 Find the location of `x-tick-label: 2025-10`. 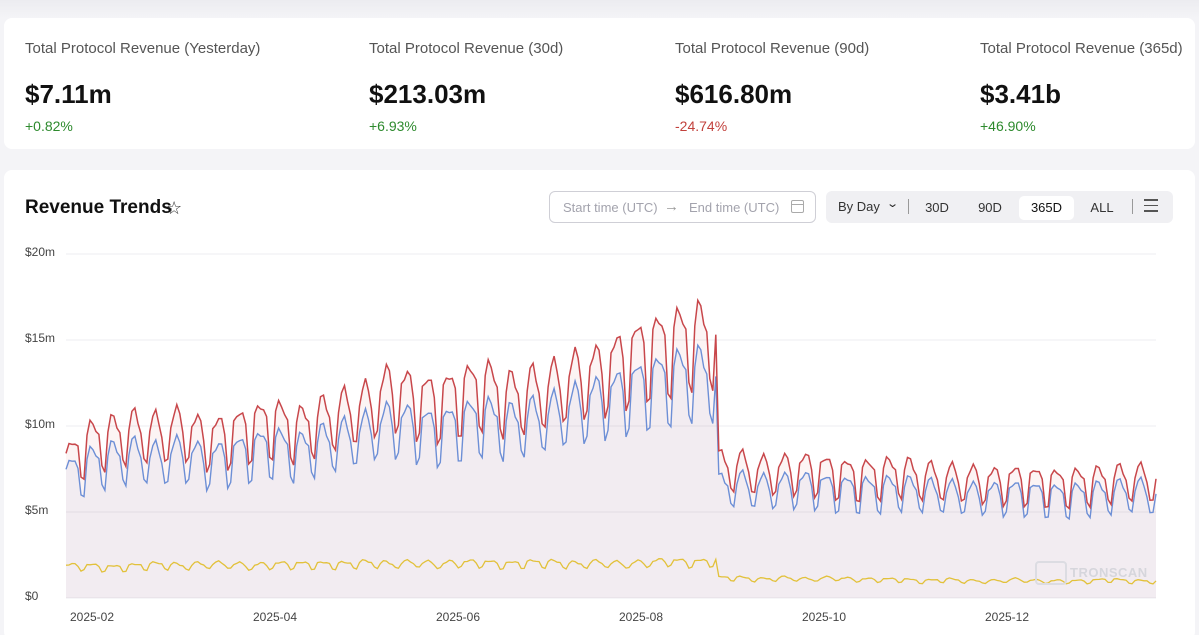

x-tick-label: 2025-10 is located at coordinates (824, 617).